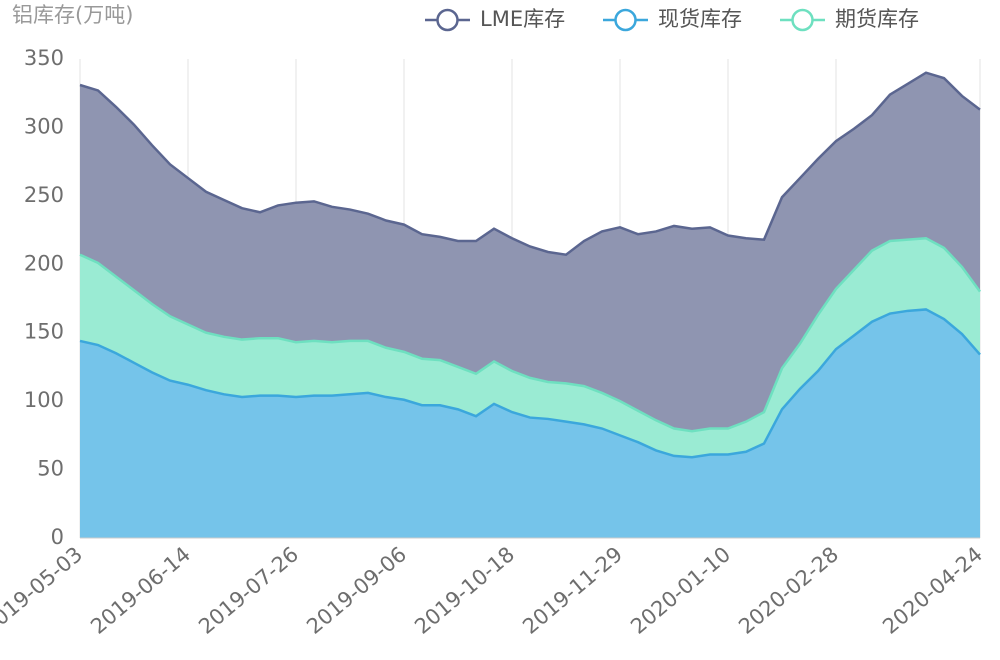 The height and width of the screenshot is (660, 1000). What do you see at coordinates (700, 19) in the screenshot?
I see `legend-label: 现货库存` at bounding box center [700, 19].